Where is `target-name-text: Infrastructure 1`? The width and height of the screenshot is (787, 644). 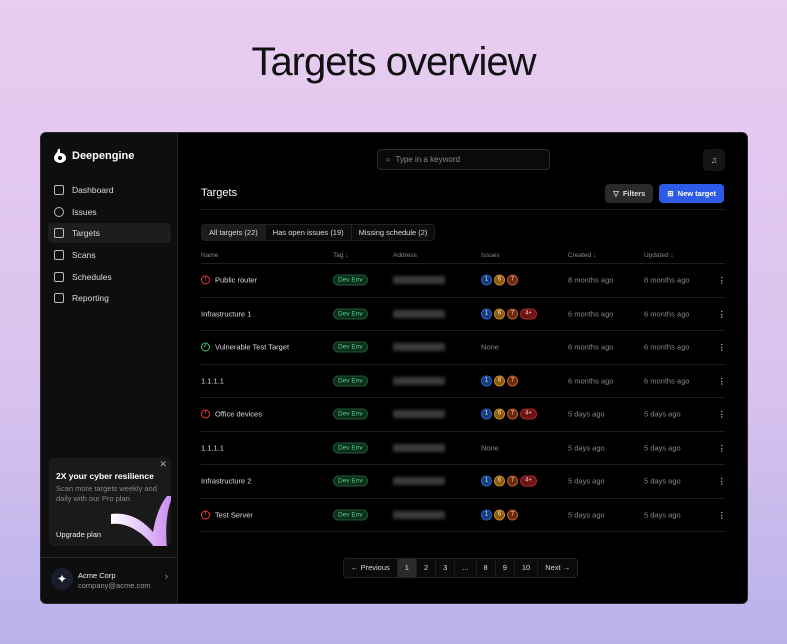 target-name-text: Infrastructure 1 is located at coordinates (226, 314).